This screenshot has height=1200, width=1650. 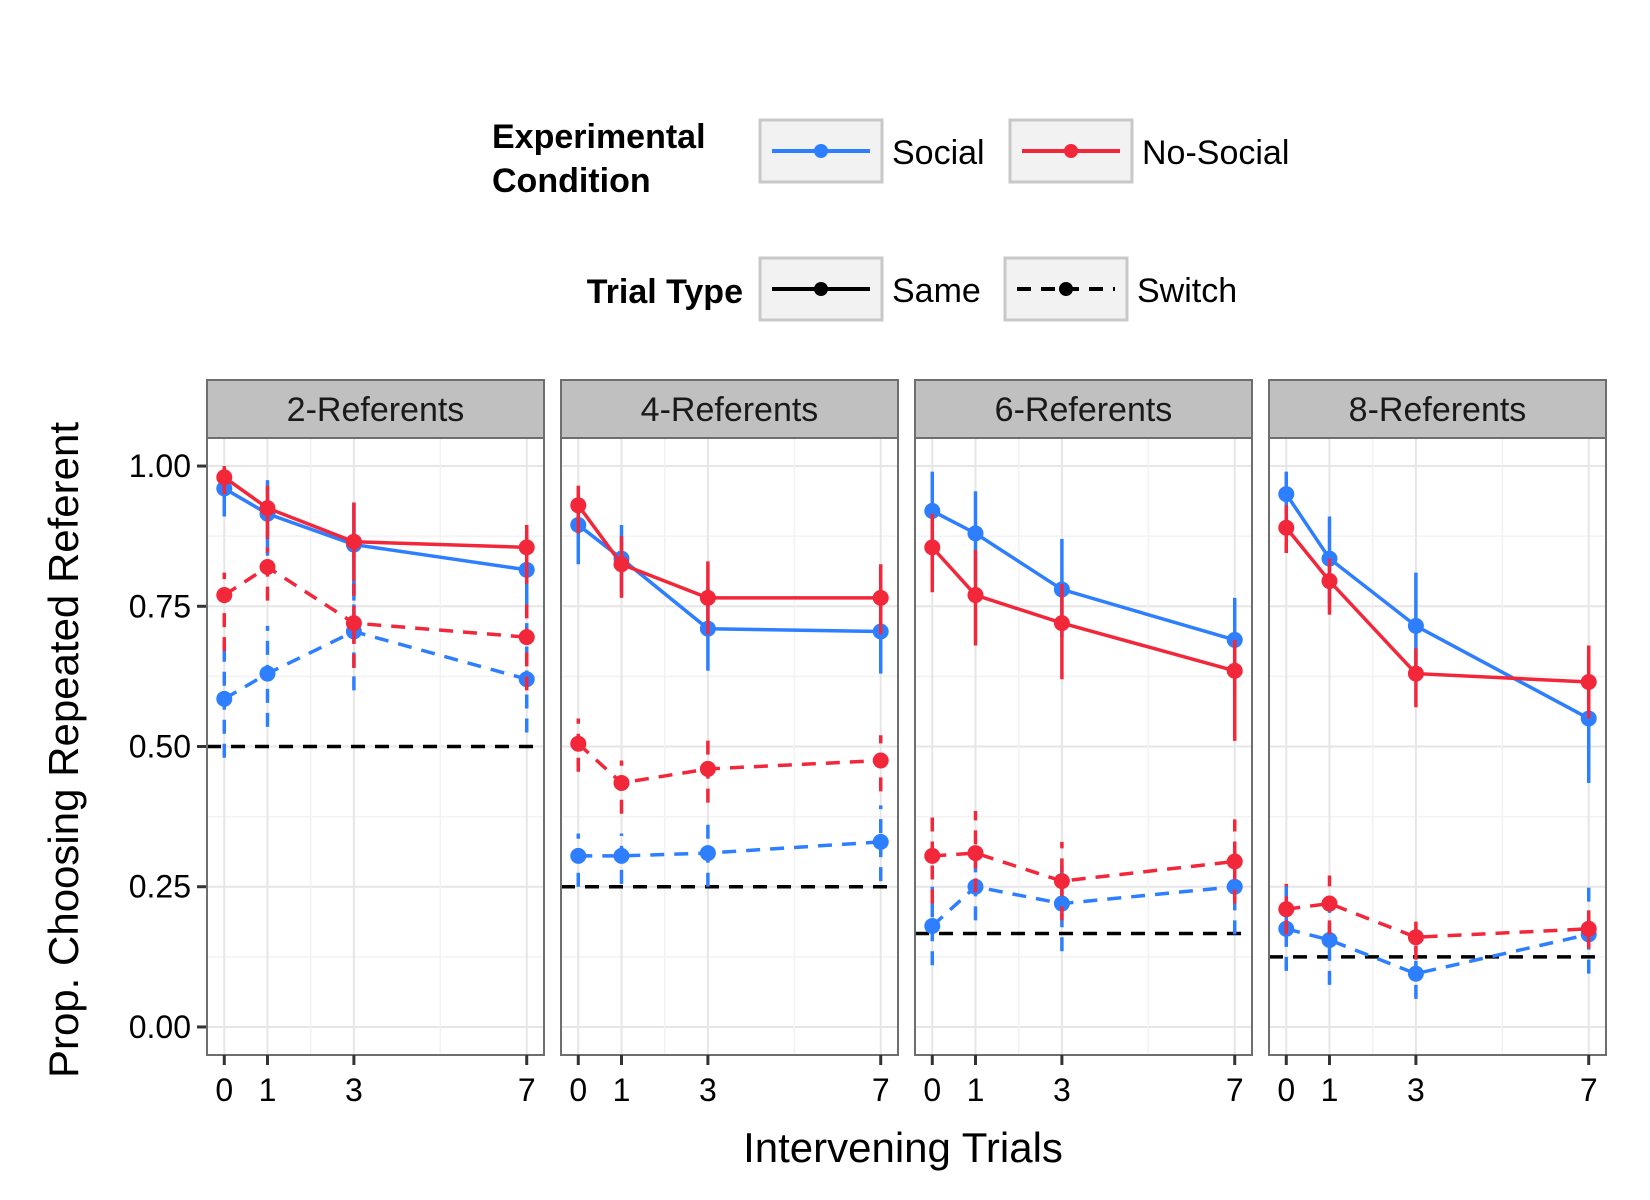 What do you see at coordinates (821, 289) in the screenshot?
I see `legend-key-same-dot` at bounding box center [821, 289].